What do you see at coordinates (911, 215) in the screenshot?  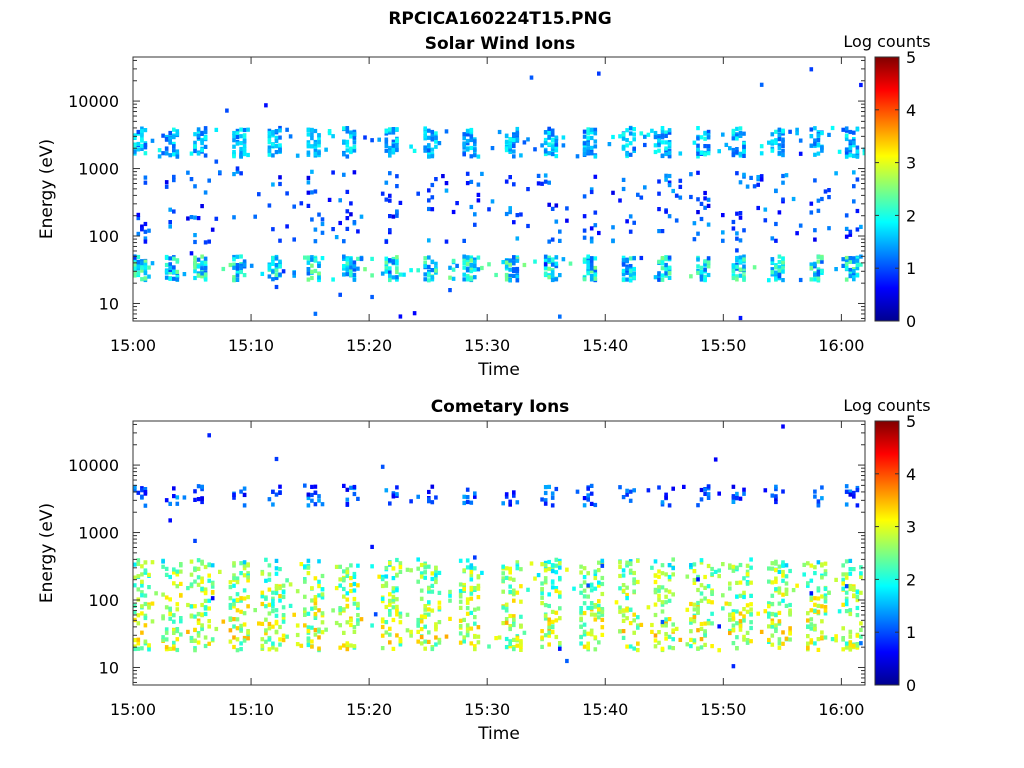 I see `colorbar-tick-label: 2` at bounding box center [911, 215].